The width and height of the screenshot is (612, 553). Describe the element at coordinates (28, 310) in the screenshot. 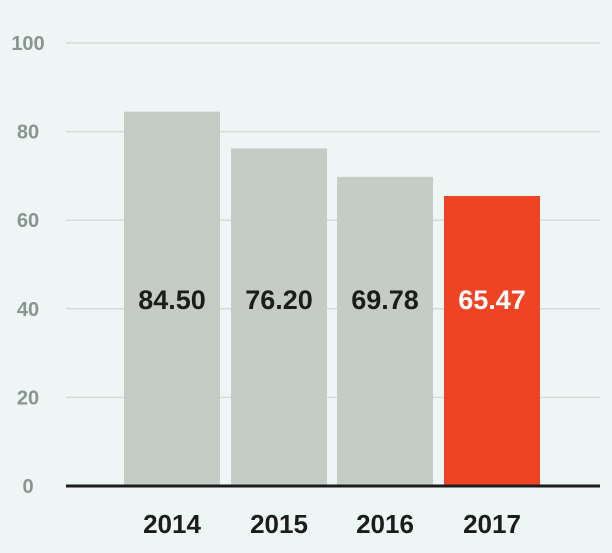

I see `y-tick-label-40: 40` at that location.